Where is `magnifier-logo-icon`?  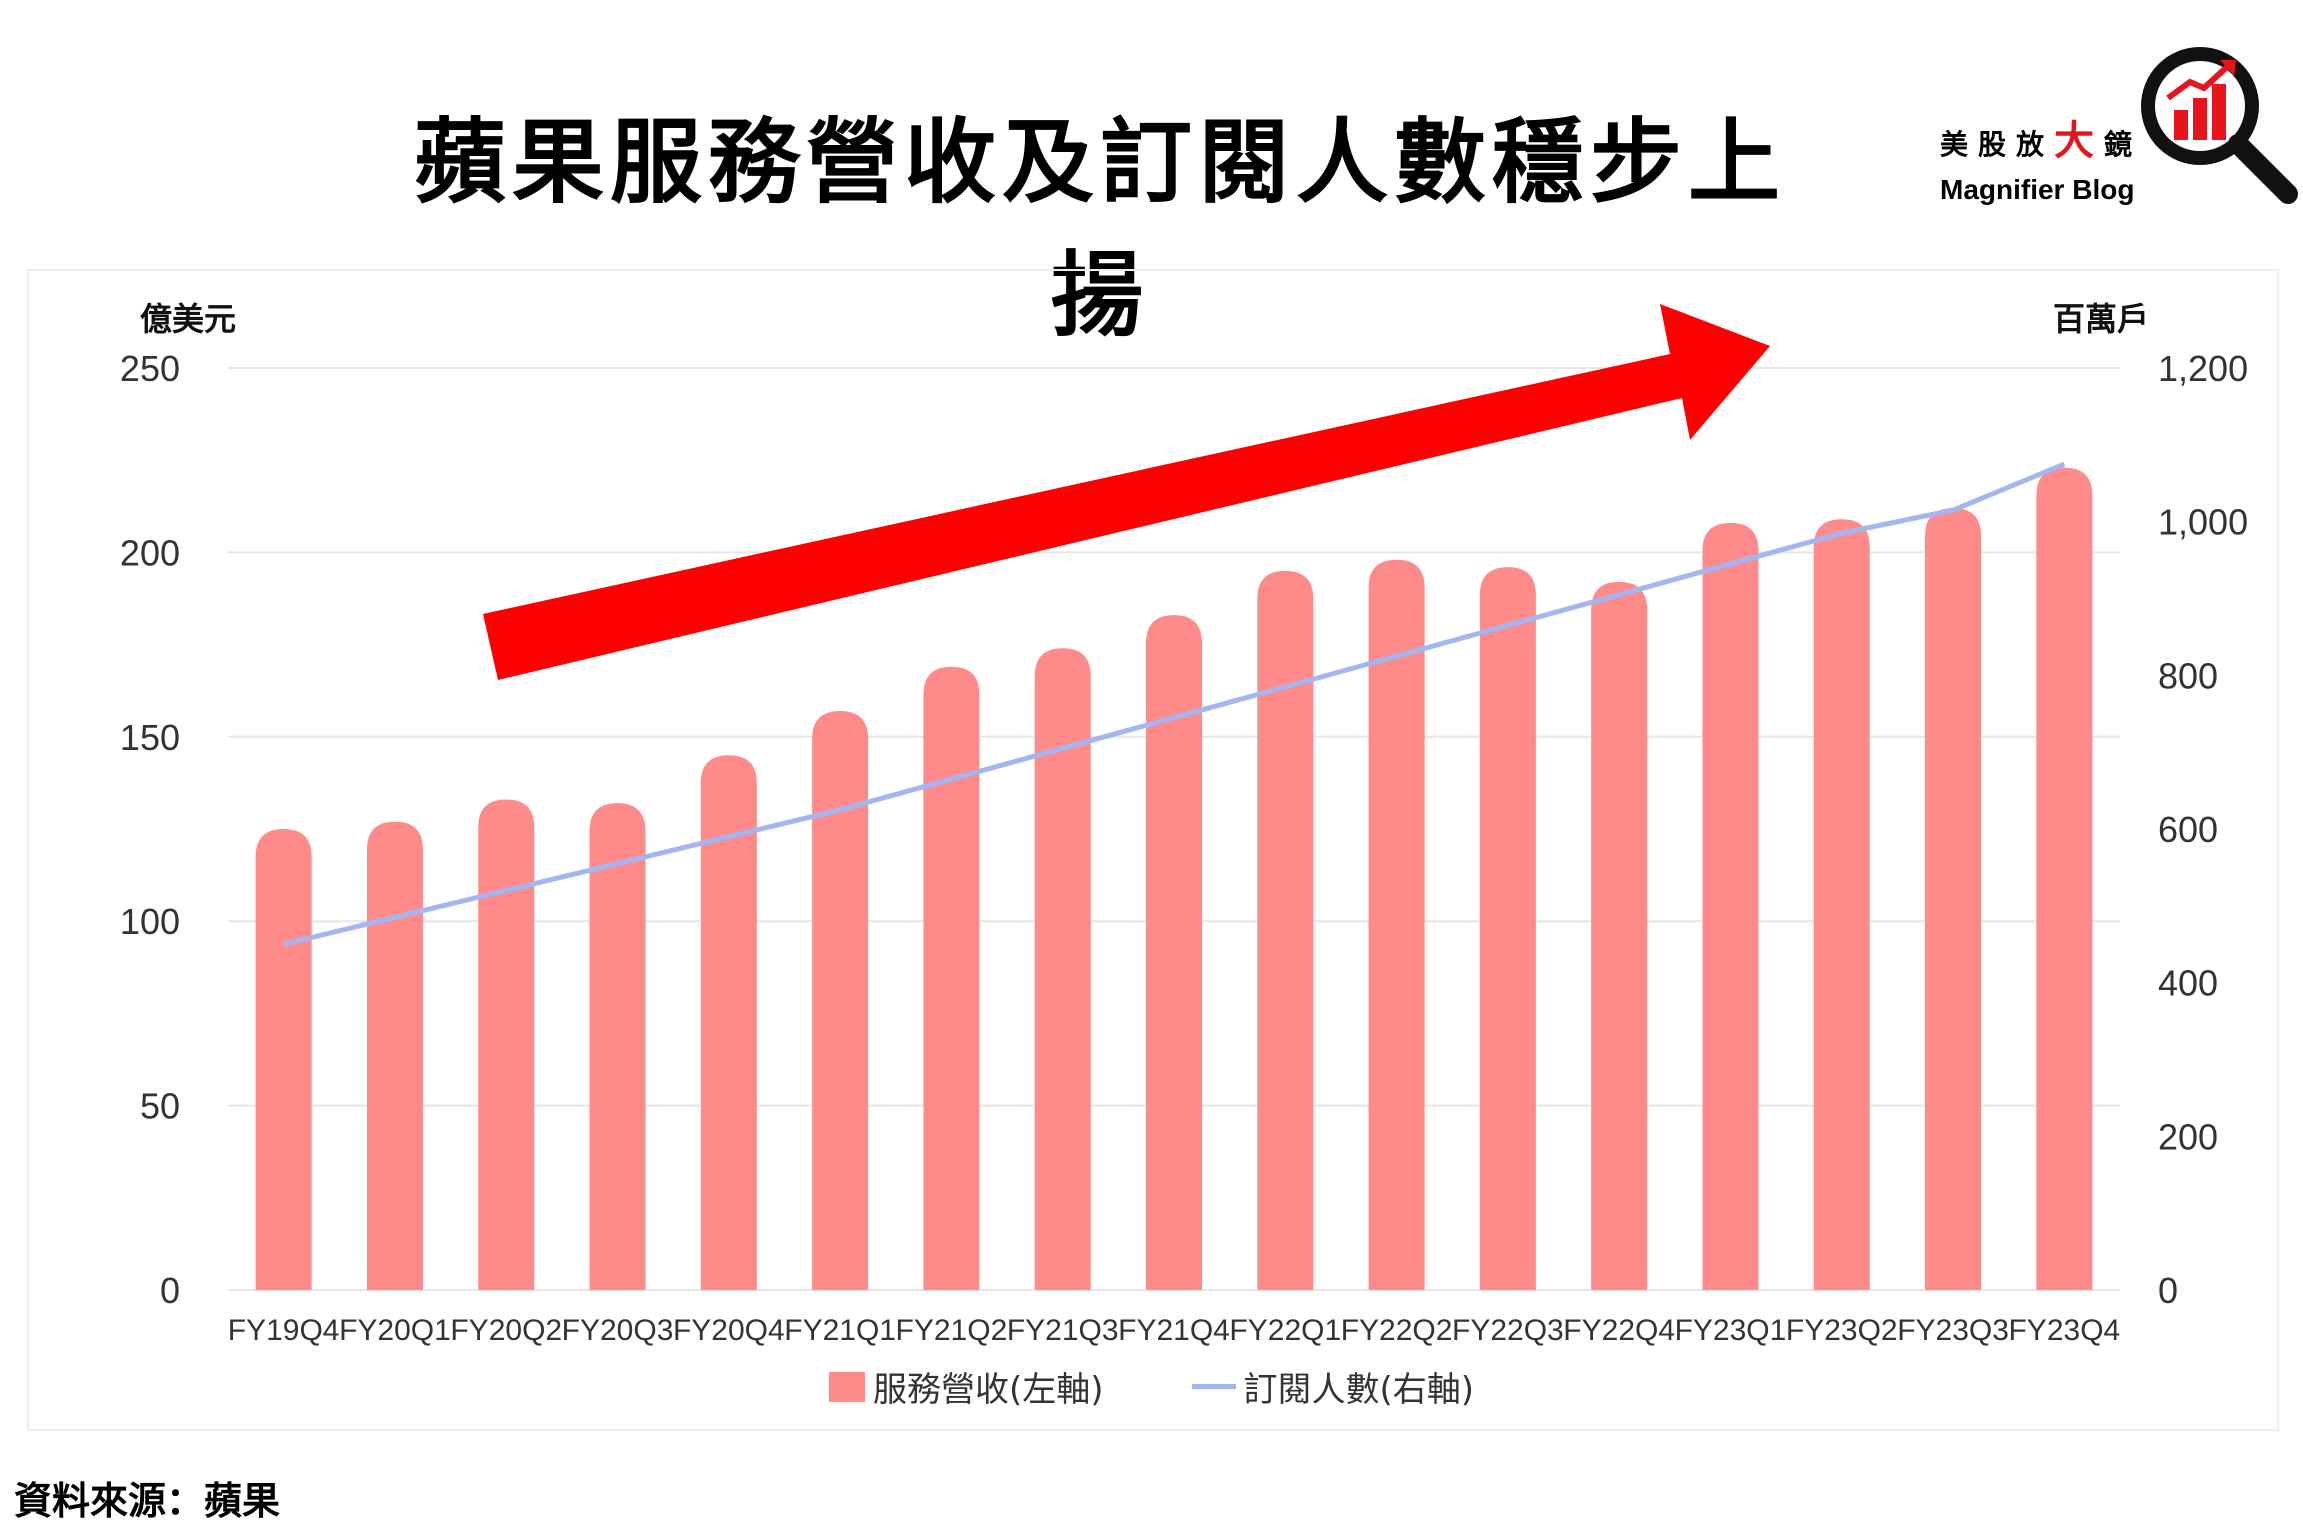
magnifier-logo-icon is located at coordinates (2219, 125).